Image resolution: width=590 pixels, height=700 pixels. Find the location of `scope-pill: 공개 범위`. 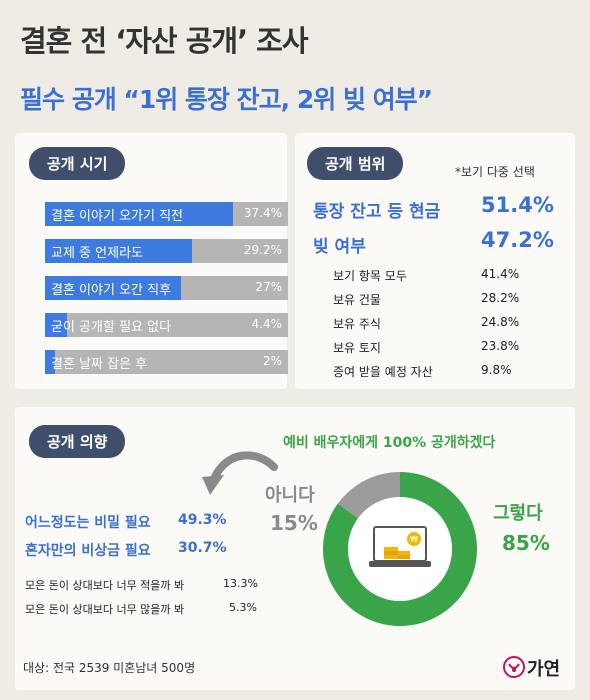

scope-pill: 공개 범위 is located at coordinates (355, 163).